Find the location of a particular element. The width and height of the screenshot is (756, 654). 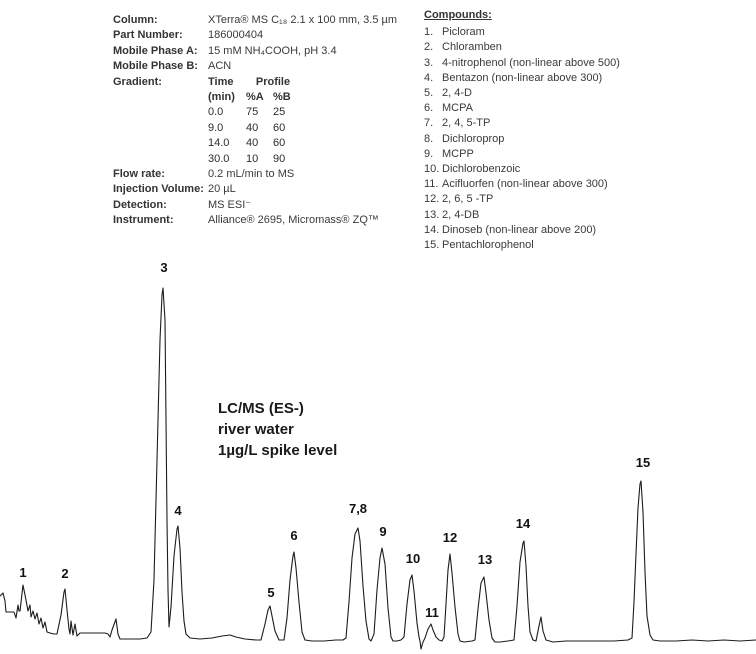

compound-number: 1. is located at coordinates (429, 32).